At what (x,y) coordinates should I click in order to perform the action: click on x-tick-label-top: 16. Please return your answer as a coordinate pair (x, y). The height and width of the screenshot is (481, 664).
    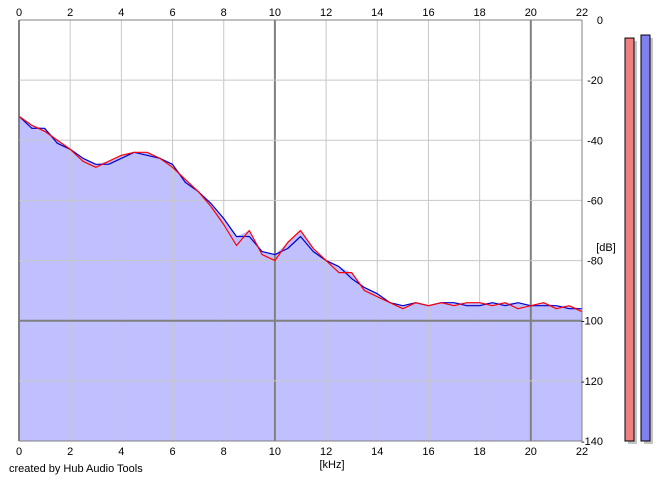
    Looking at the image, I should click on (428, 13).